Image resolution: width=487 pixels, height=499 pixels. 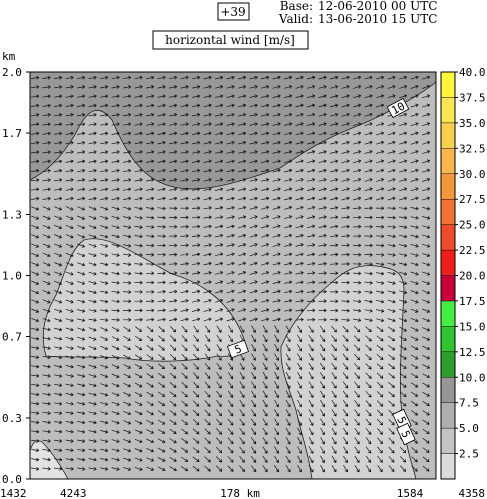 I want to click on y-tick-label: 2.0, so click(x=12, y=72).